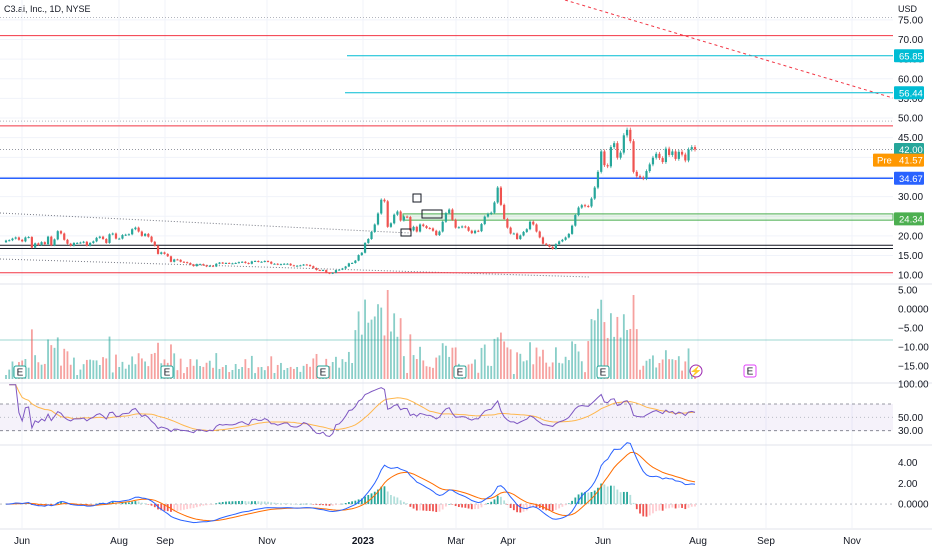 This screenshot has height=550, width=932. I want to click on earnings-marker-icon, so click(20, 372).